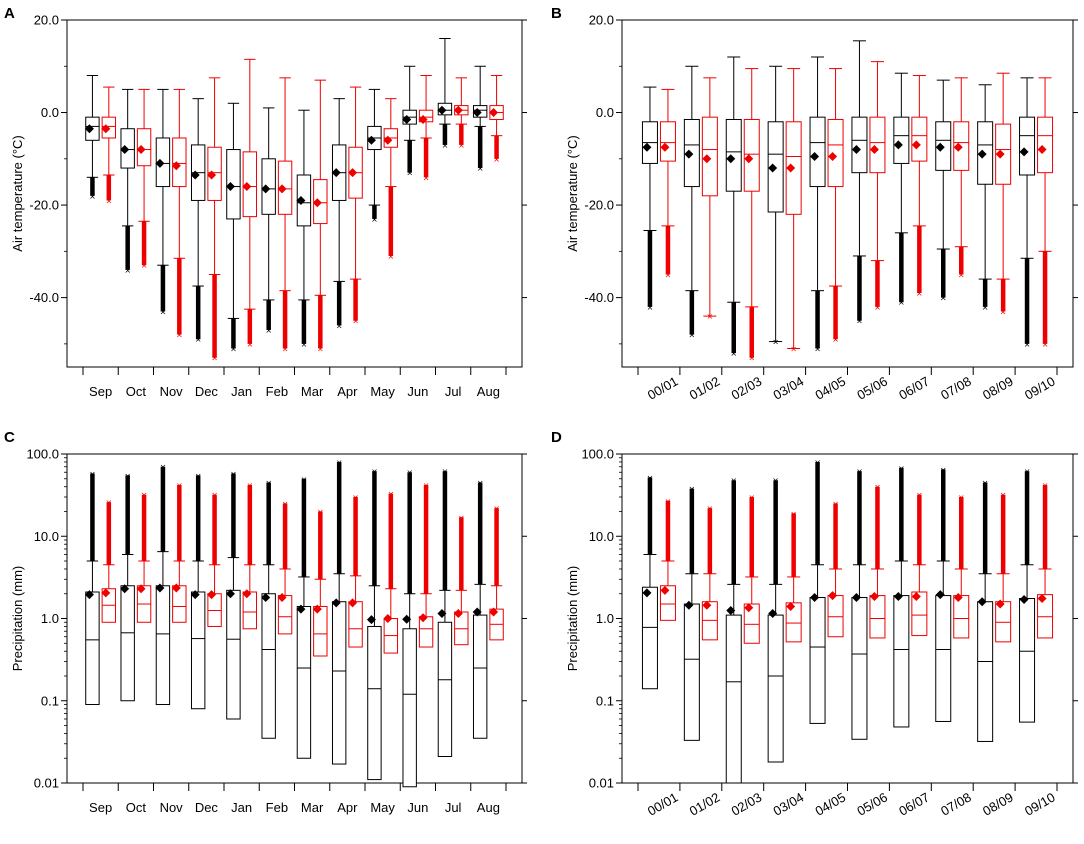 This screenshot has height=844, width=1084. What do you see at coordinates (556, 13) in the screenshot?
I see `panel-letter: B` at bounding box center [556, 13].